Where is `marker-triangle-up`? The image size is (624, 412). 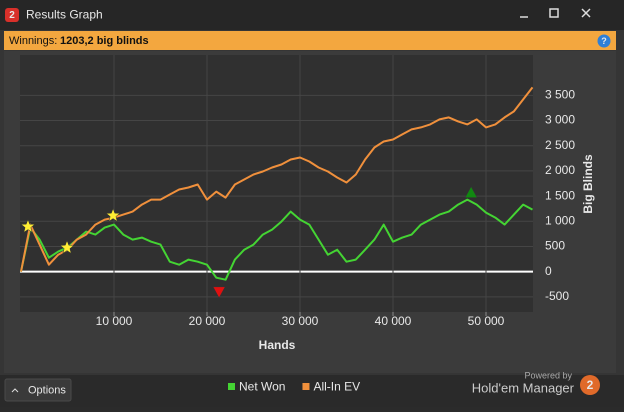
marker-triangle-up is located at coordinates (471, 192).